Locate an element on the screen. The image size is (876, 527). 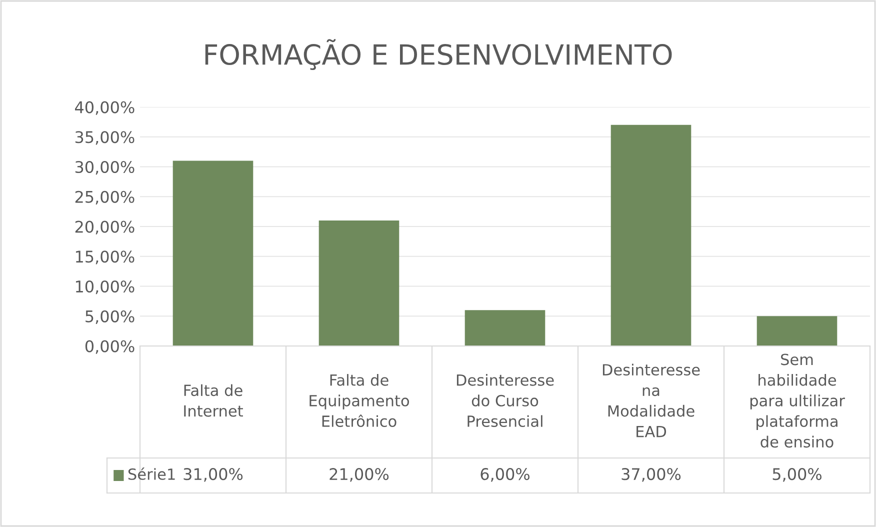
y-tick-label: 30,00% is located at coordinates (104, 167).